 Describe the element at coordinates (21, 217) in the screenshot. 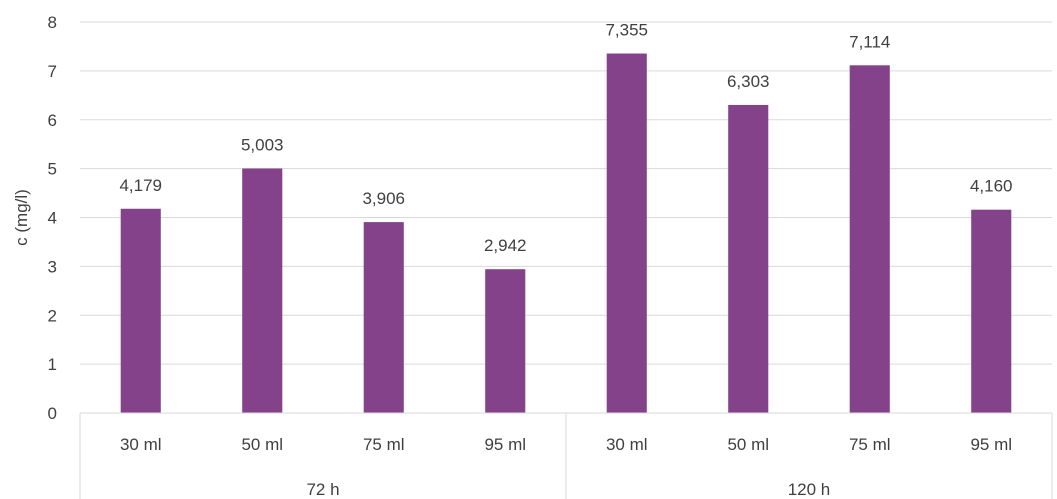

I see `y-axis-title: c (mg/l)` at that location.